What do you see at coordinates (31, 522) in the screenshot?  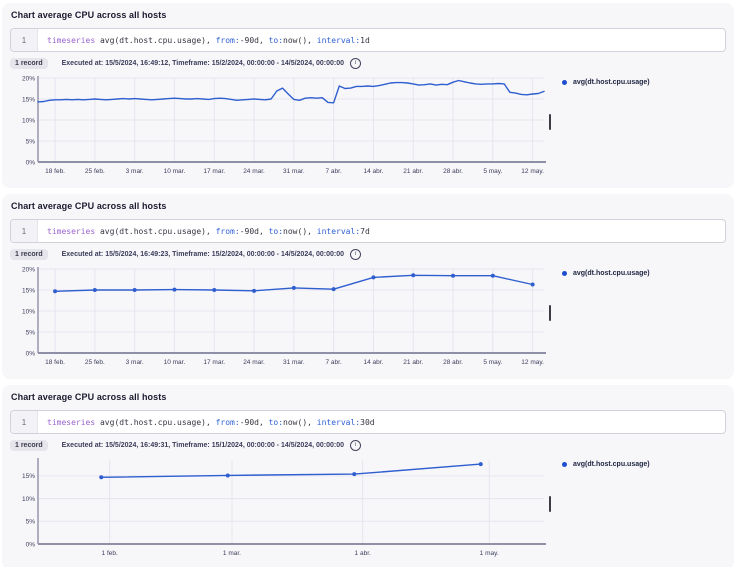 I see `svg-text: 5%` at bounding box center [31, 522].